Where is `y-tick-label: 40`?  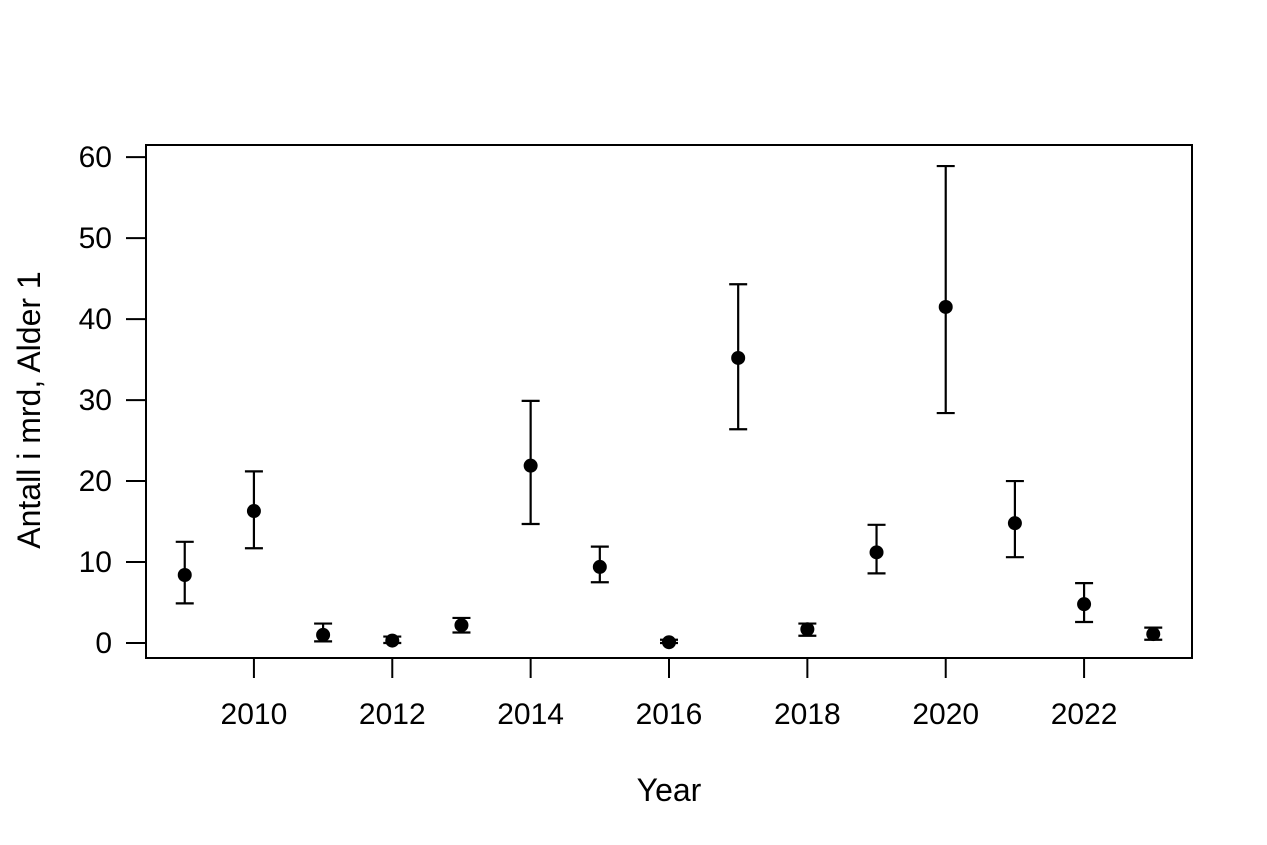 y-tick-label: 40 is located at coordinates (95, 319).